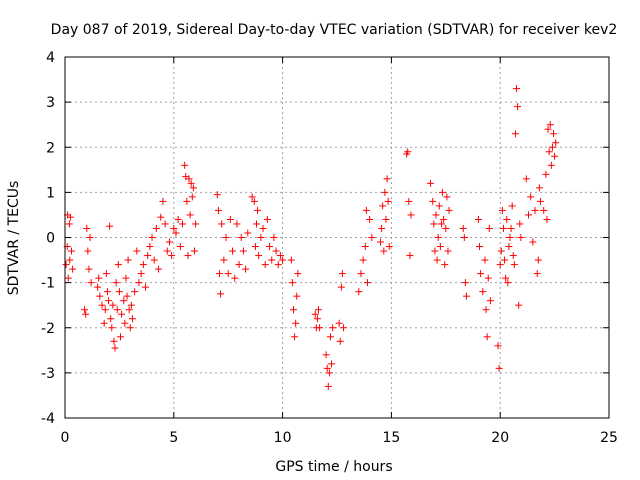 Image resolution: width=640 pixels, height=480 pixels. I want to click on x-tick-label: 0, so click(65, 438).